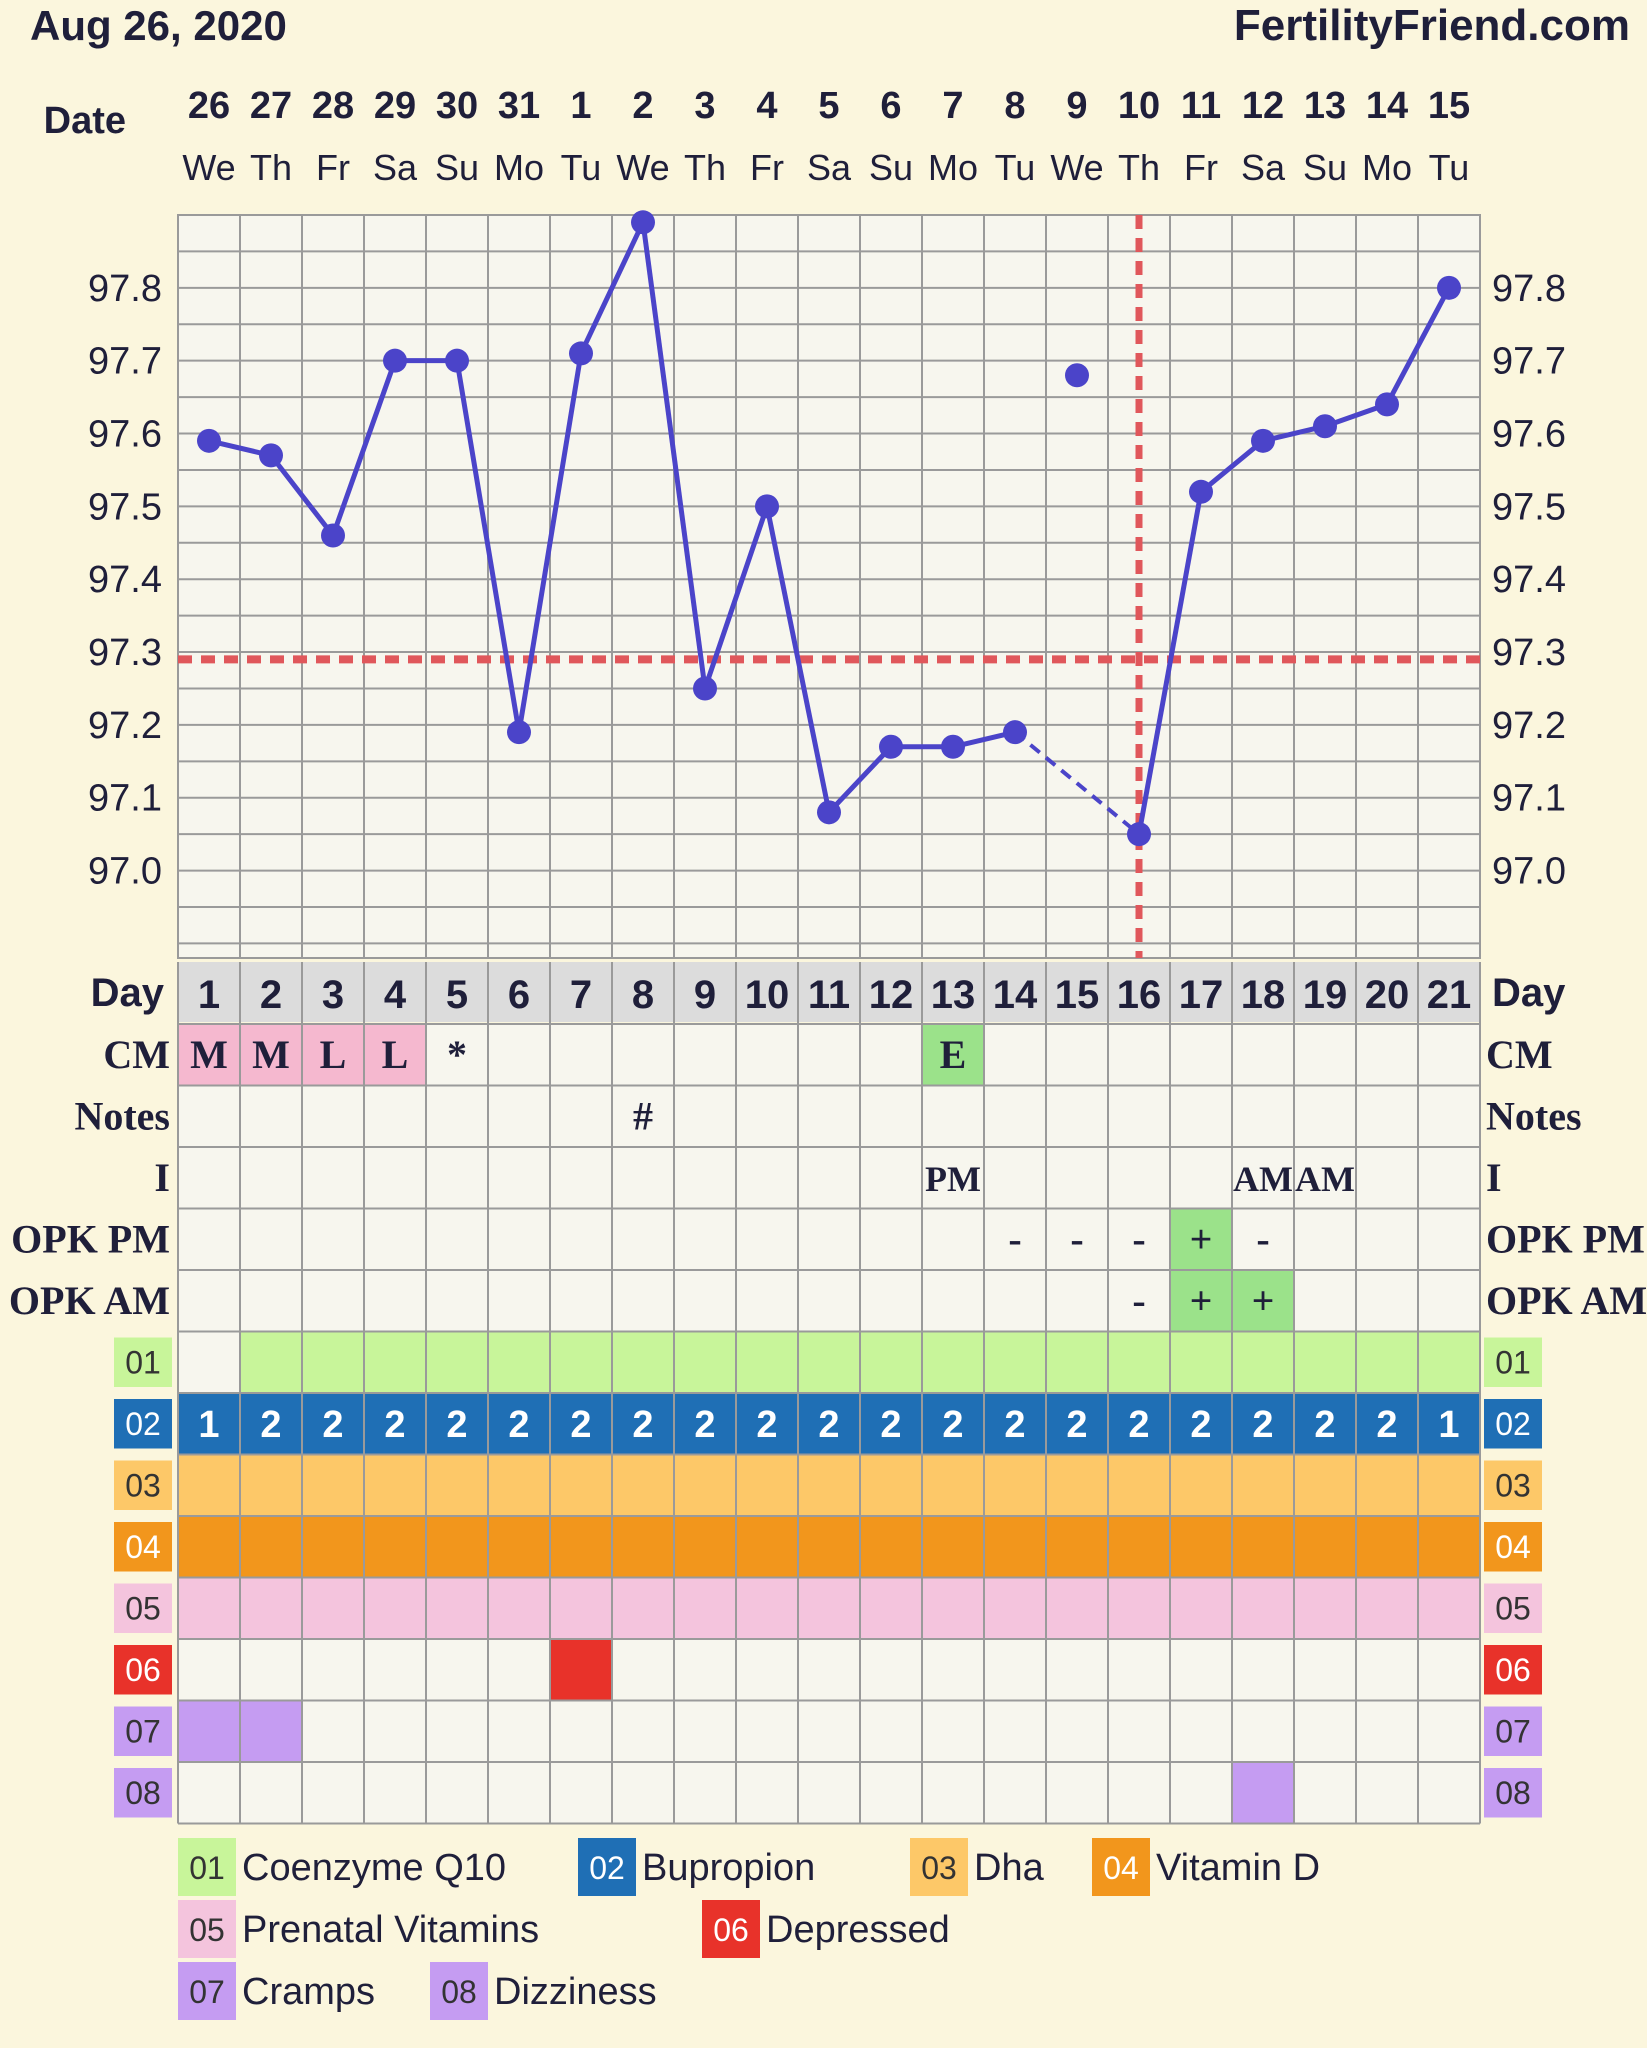  I want to click on track-code-right: 03, so click(1513, 1486).